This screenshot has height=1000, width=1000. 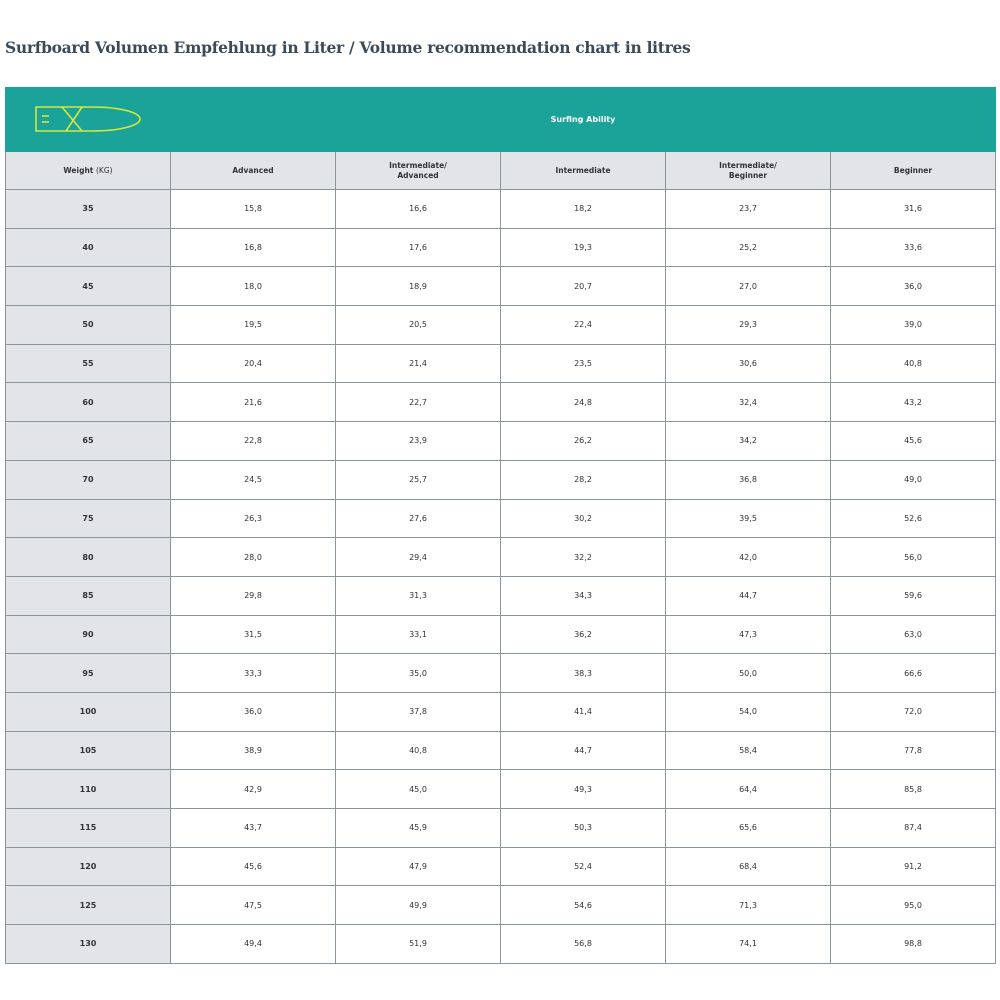 What do you see at coordinates (583, 479) in the screenshot?
I see `volume-cell: 28,2` at bounding box center [583, 479].